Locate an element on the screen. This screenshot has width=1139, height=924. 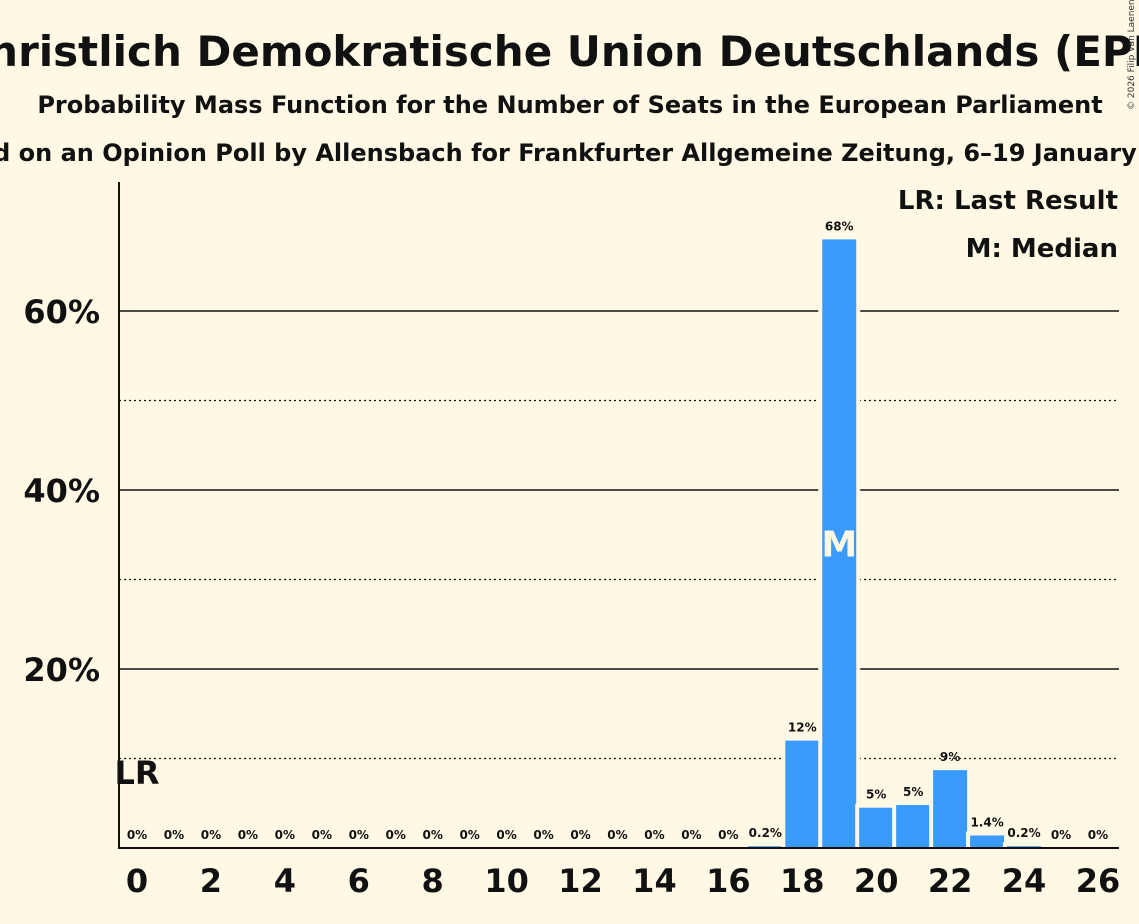
last-result-marker: LR is located at coordinates (136, 773).